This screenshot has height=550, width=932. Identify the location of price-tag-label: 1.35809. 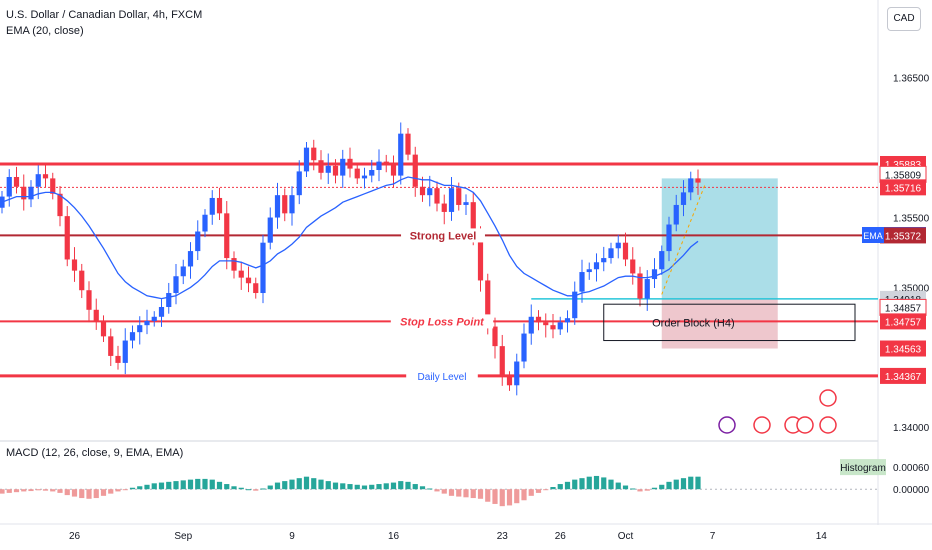
(903, 175).